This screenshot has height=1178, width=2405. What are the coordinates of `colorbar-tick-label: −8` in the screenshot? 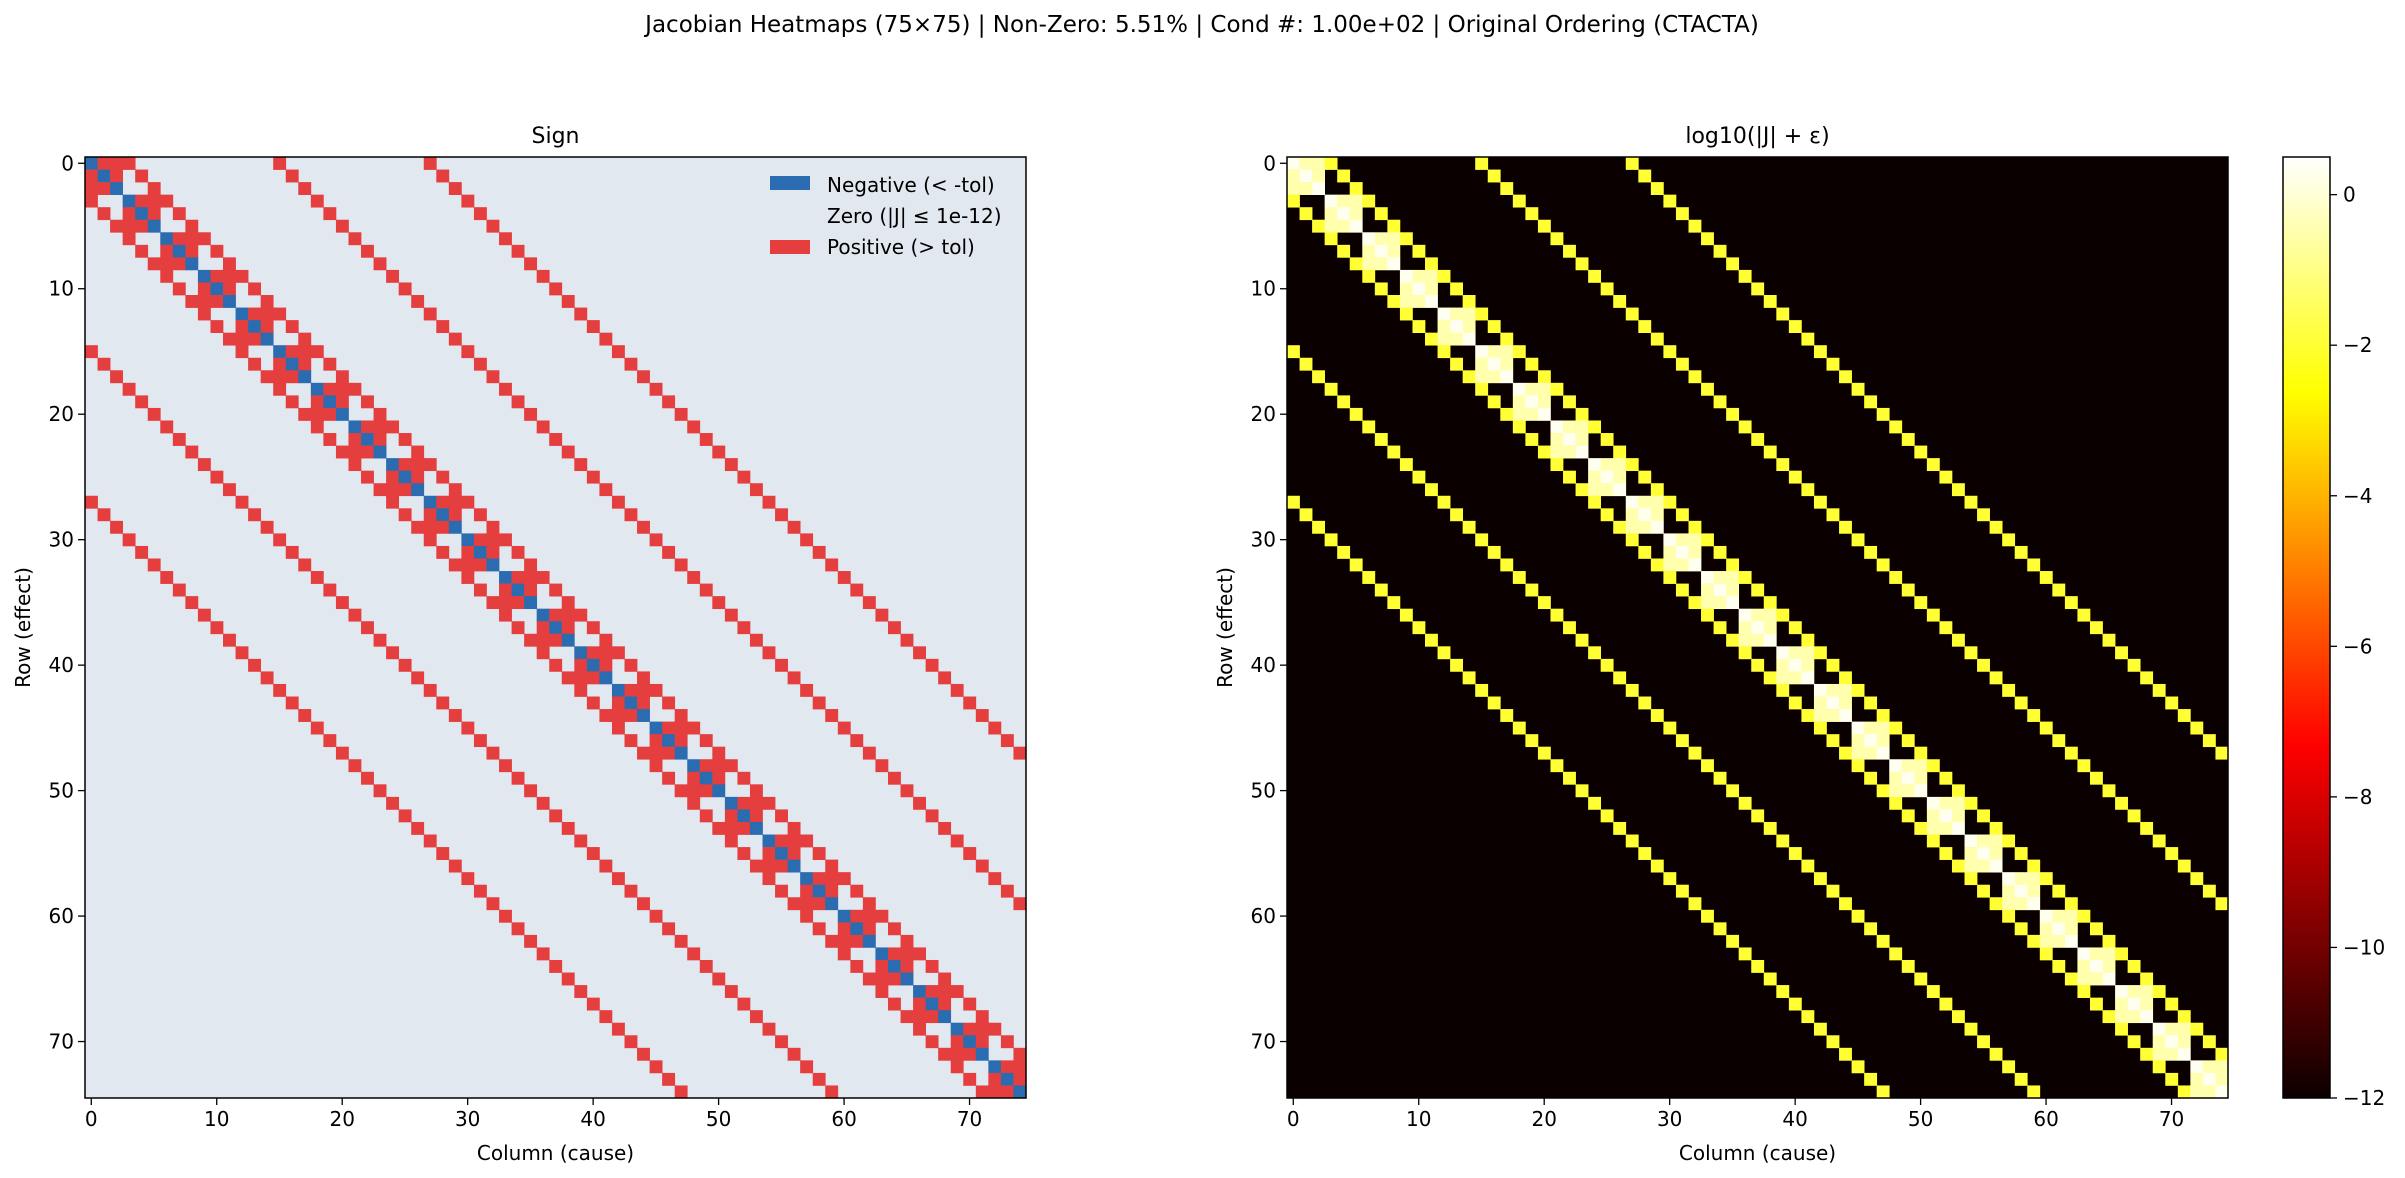 It's located at (2357, 797).